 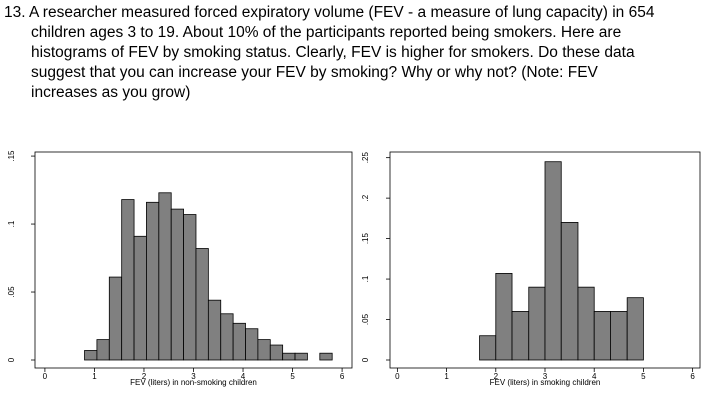 I want to click on x-axis-label: FEV (liters) in smoking children, so click(x=545, y=382).